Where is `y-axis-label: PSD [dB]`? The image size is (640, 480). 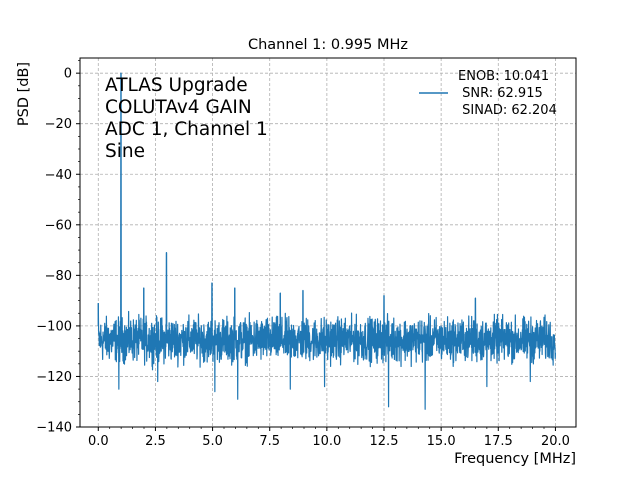 y-axis-label: PSD [dB] is located at coordinates (24, 94).